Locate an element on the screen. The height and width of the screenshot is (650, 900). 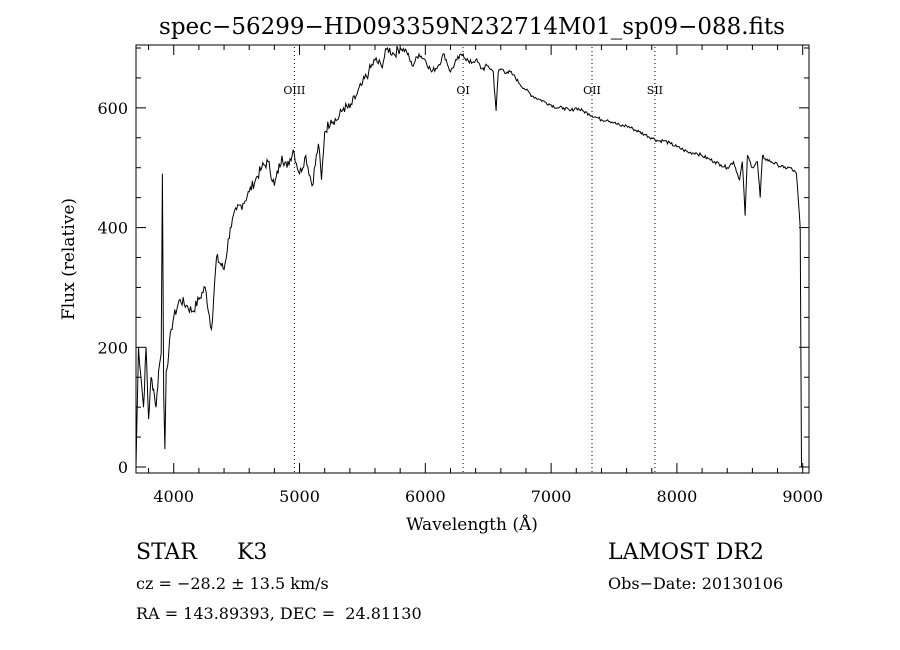
x-tick-label: 9000 is located at coordinates (802, 496).